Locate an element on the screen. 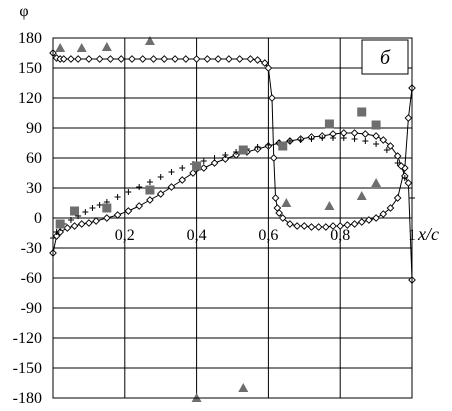 This screenshot has width=452, height=411. y-tick-label: 180 is located at coordinates (30, 38).